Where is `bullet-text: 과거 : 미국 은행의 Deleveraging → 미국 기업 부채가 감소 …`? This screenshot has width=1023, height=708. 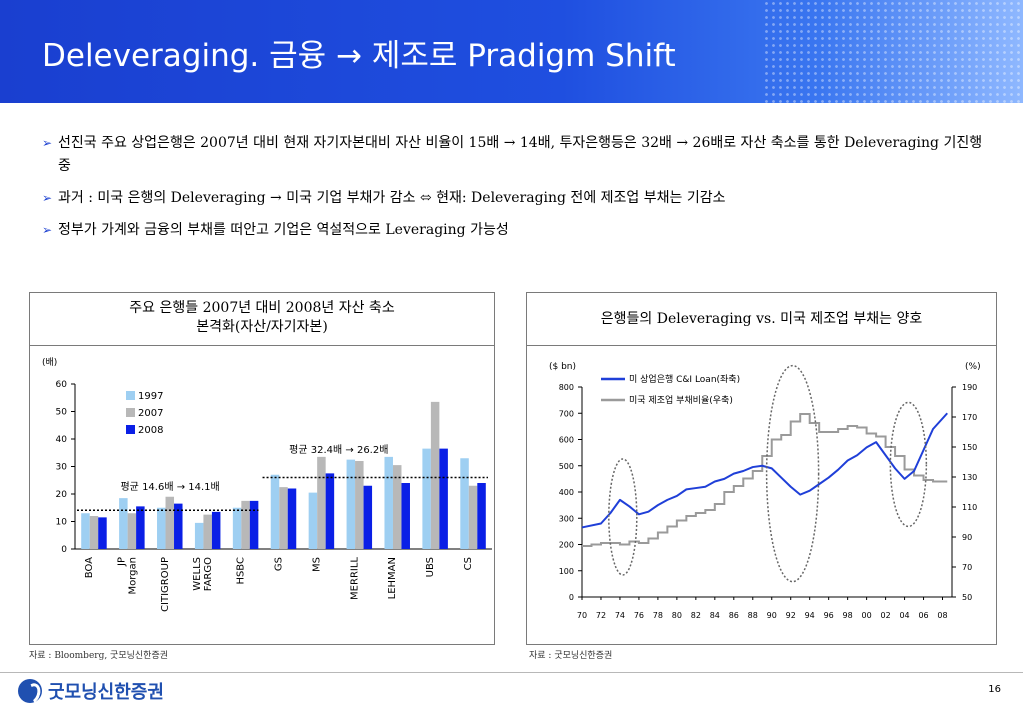 bullet-text: 과거 : 미국 은행의 Deleveraging → 미국 기업 부채가 감소 … is located at coordinates (392, 198).